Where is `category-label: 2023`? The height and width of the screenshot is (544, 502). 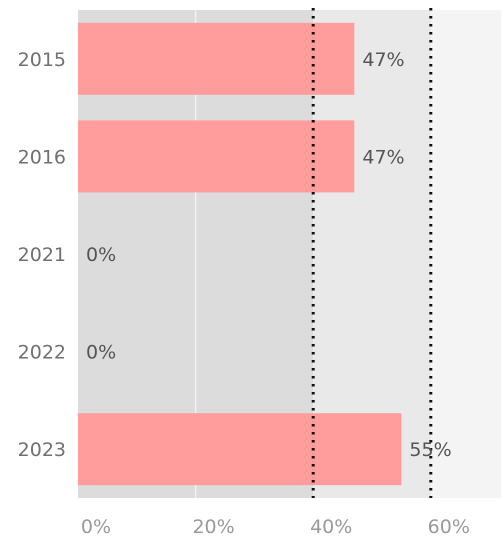
category-label: 2023 is located at coordinates (42, 450).